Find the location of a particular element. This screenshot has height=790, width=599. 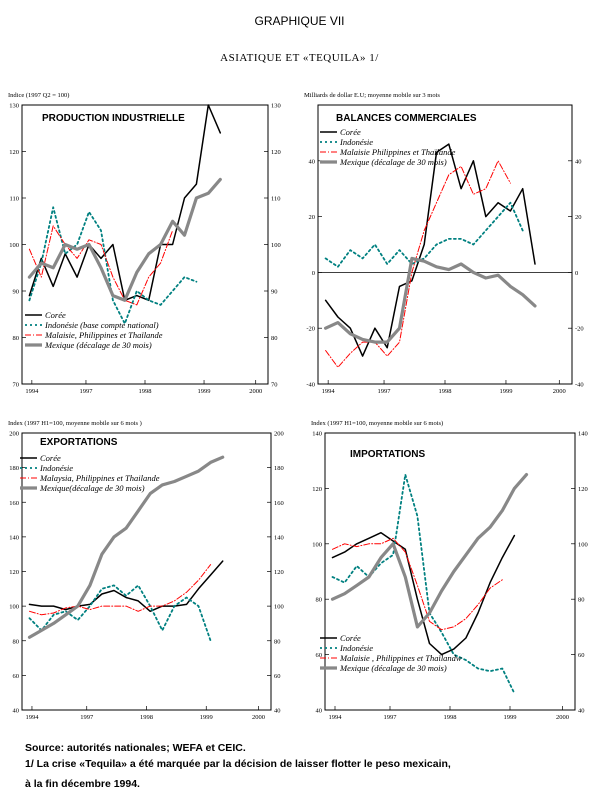

y-tick-label-right: 0 is located at coordinates (576, 273).